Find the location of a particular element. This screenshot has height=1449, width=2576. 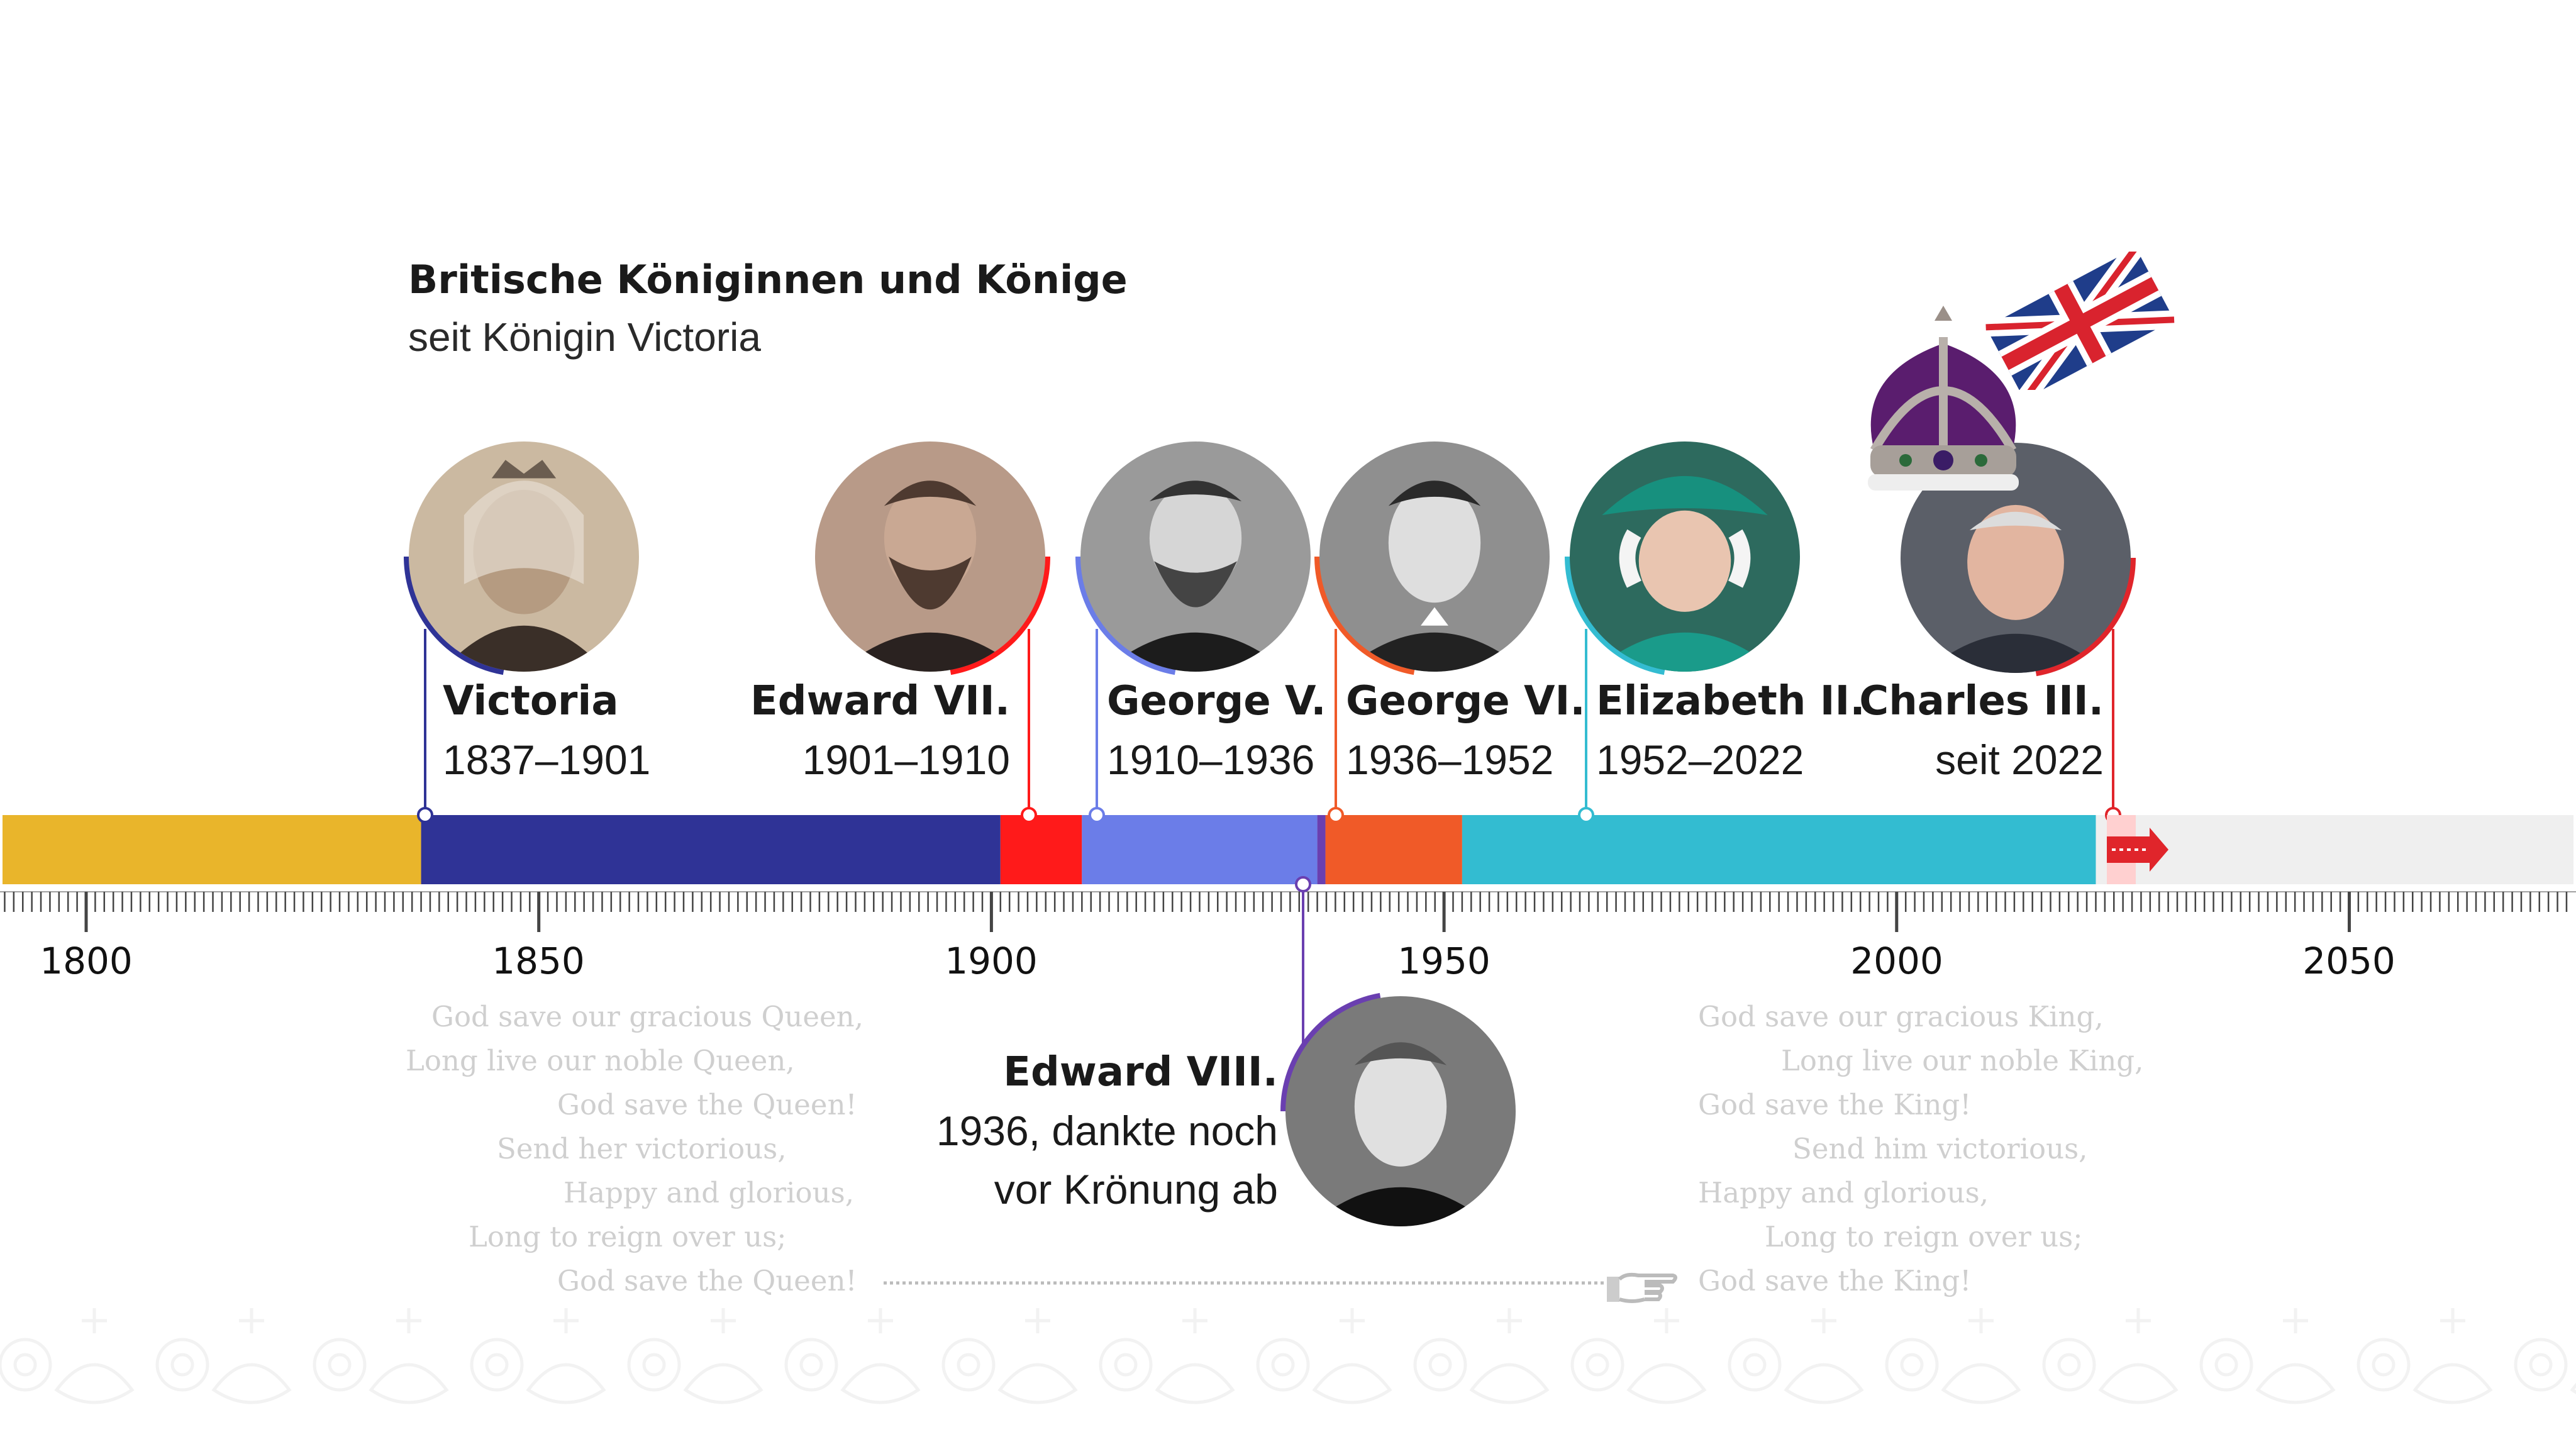

lyrics-king-line-5: Happy and glorious, is located at coordinates (1843, 1192).